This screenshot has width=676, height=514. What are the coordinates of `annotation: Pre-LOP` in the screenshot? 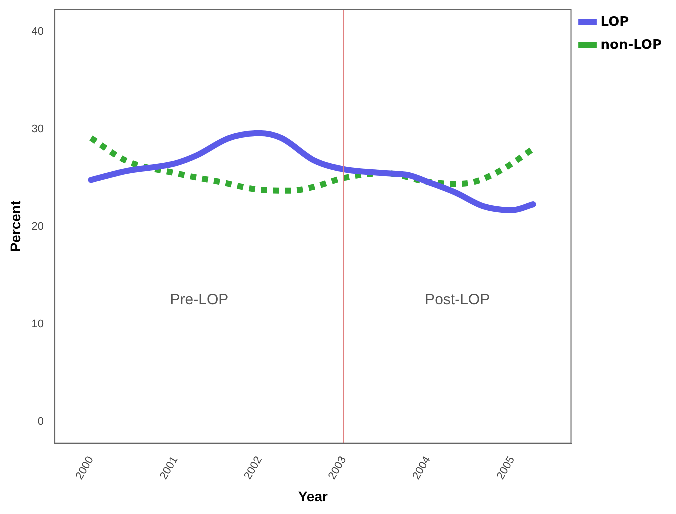 It's located at (199, 299).